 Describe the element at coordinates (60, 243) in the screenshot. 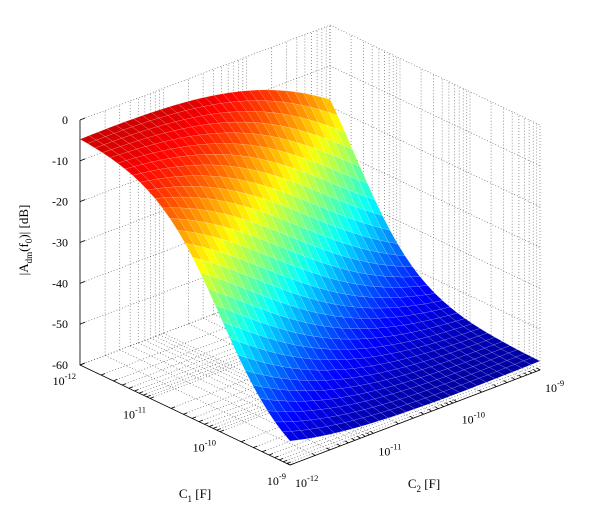

I see `z-tick-label: -30` at that location.